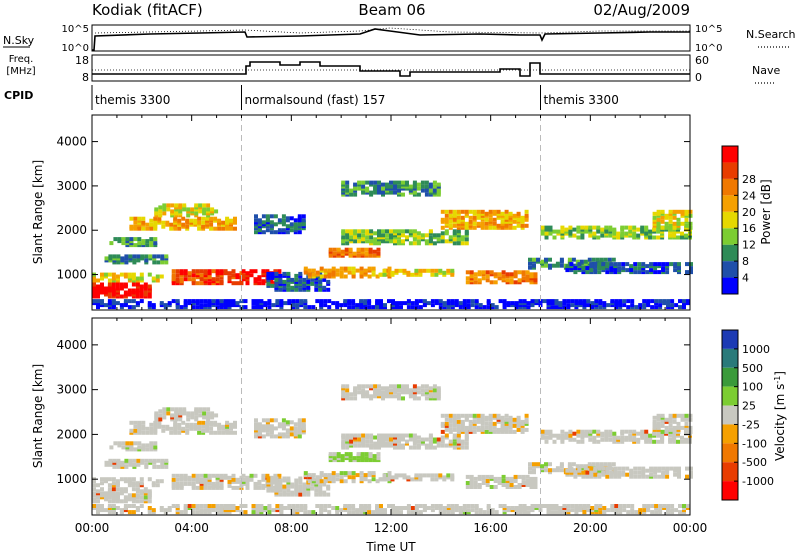 The image size is (800, 554). Describe the element at coordinates (749, 406) in the screenshot. I see `colorbar-tick-label: 25` at that location.